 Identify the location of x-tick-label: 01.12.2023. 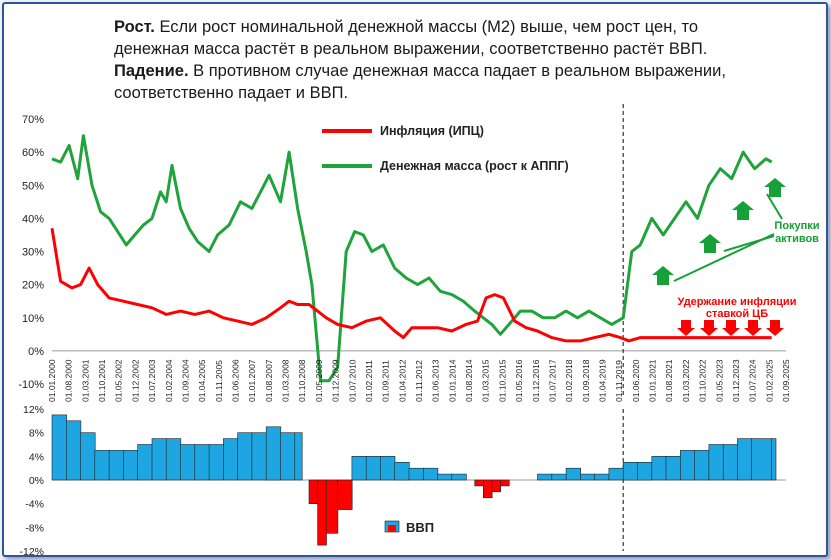
(736, 380).